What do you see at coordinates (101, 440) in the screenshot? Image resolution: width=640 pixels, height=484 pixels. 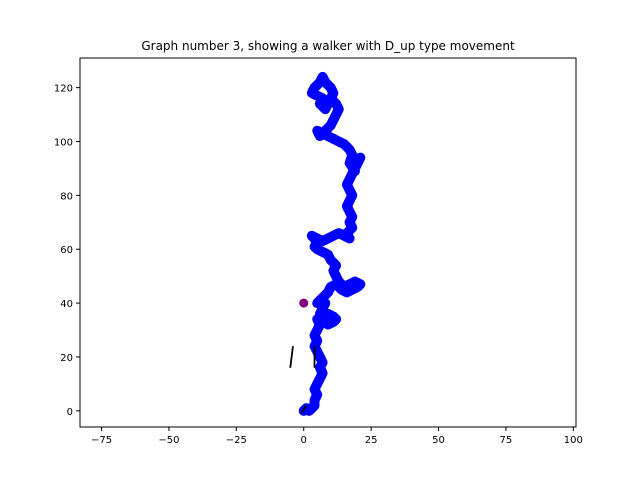 I see `x-tick-label: −75` at bounding box center [101, 440].